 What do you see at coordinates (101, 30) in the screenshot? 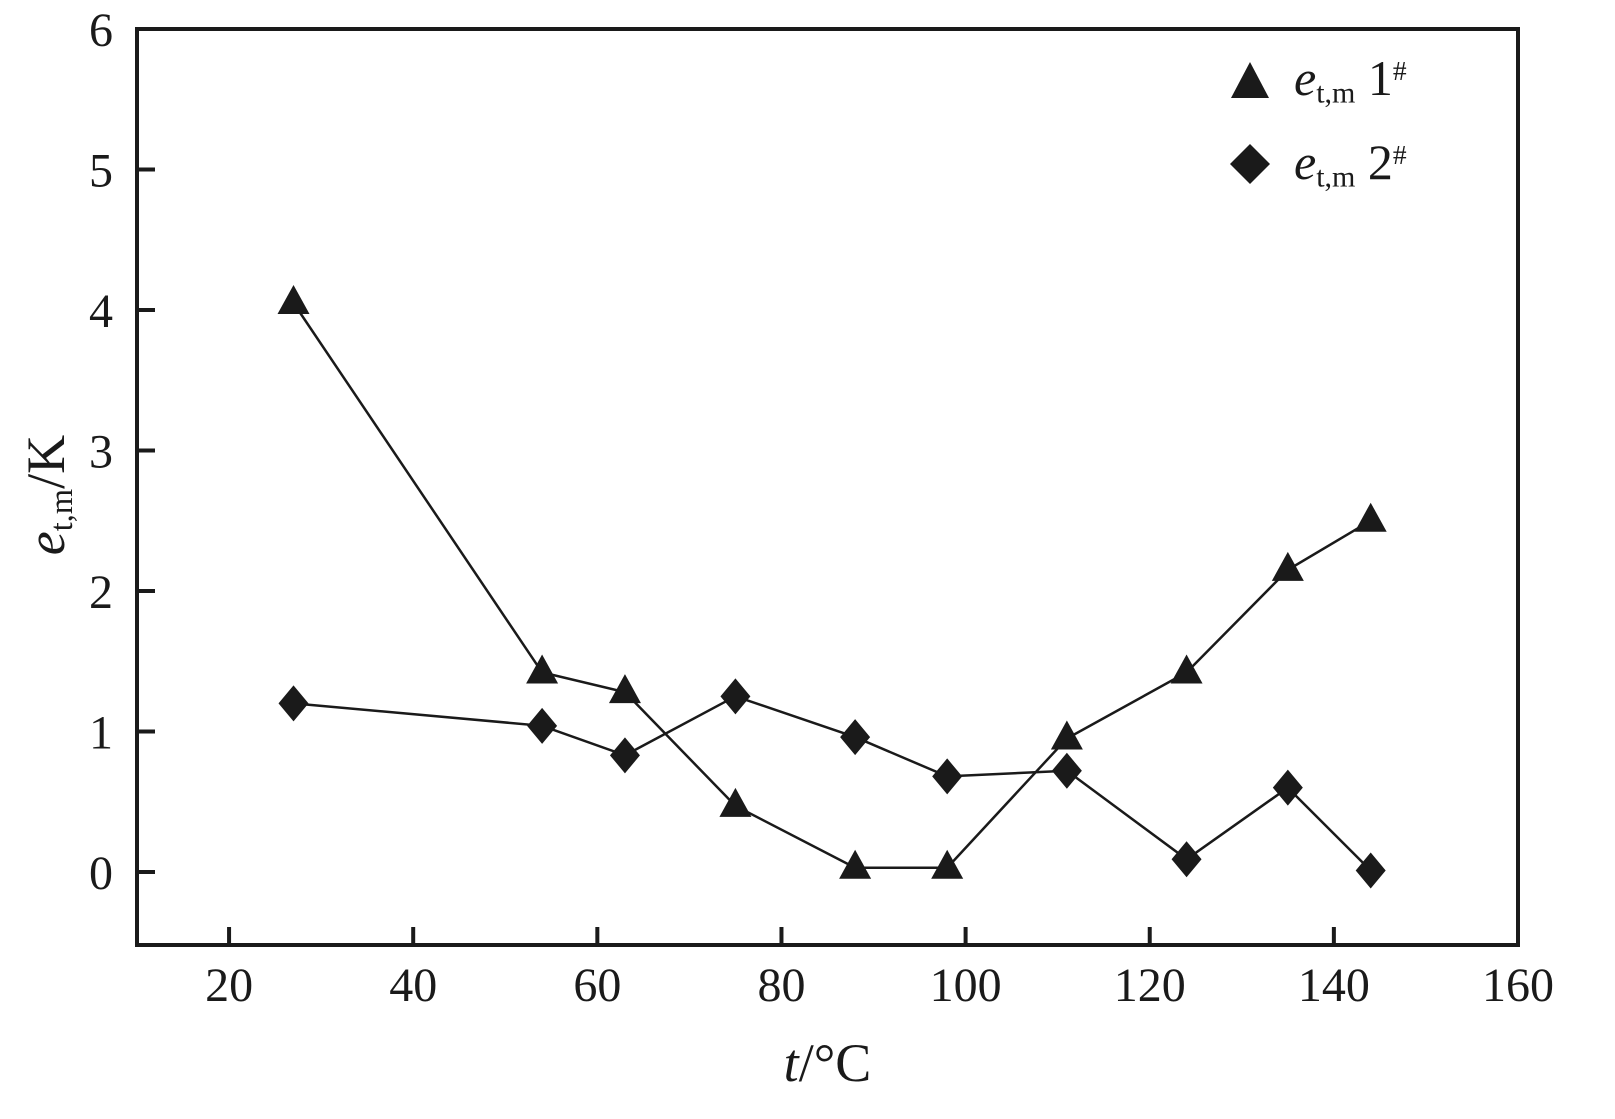
I see `y-tick-label: 6` at bounding box center [101, 30].